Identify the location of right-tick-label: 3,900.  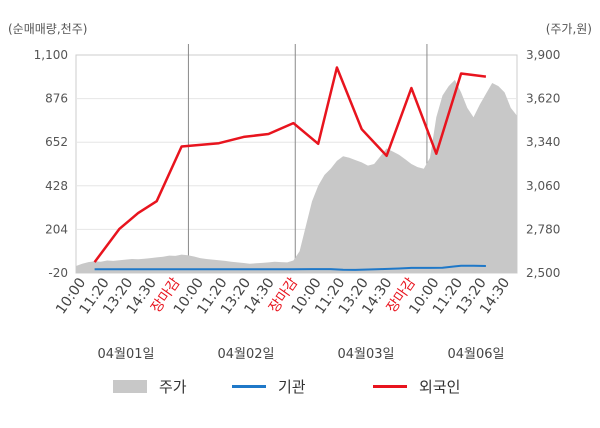
(543, 55).